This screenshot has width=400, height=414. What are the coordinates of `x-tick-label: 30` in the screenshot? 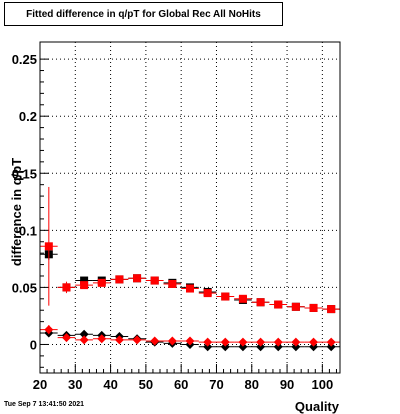 It's located at (75, 384).